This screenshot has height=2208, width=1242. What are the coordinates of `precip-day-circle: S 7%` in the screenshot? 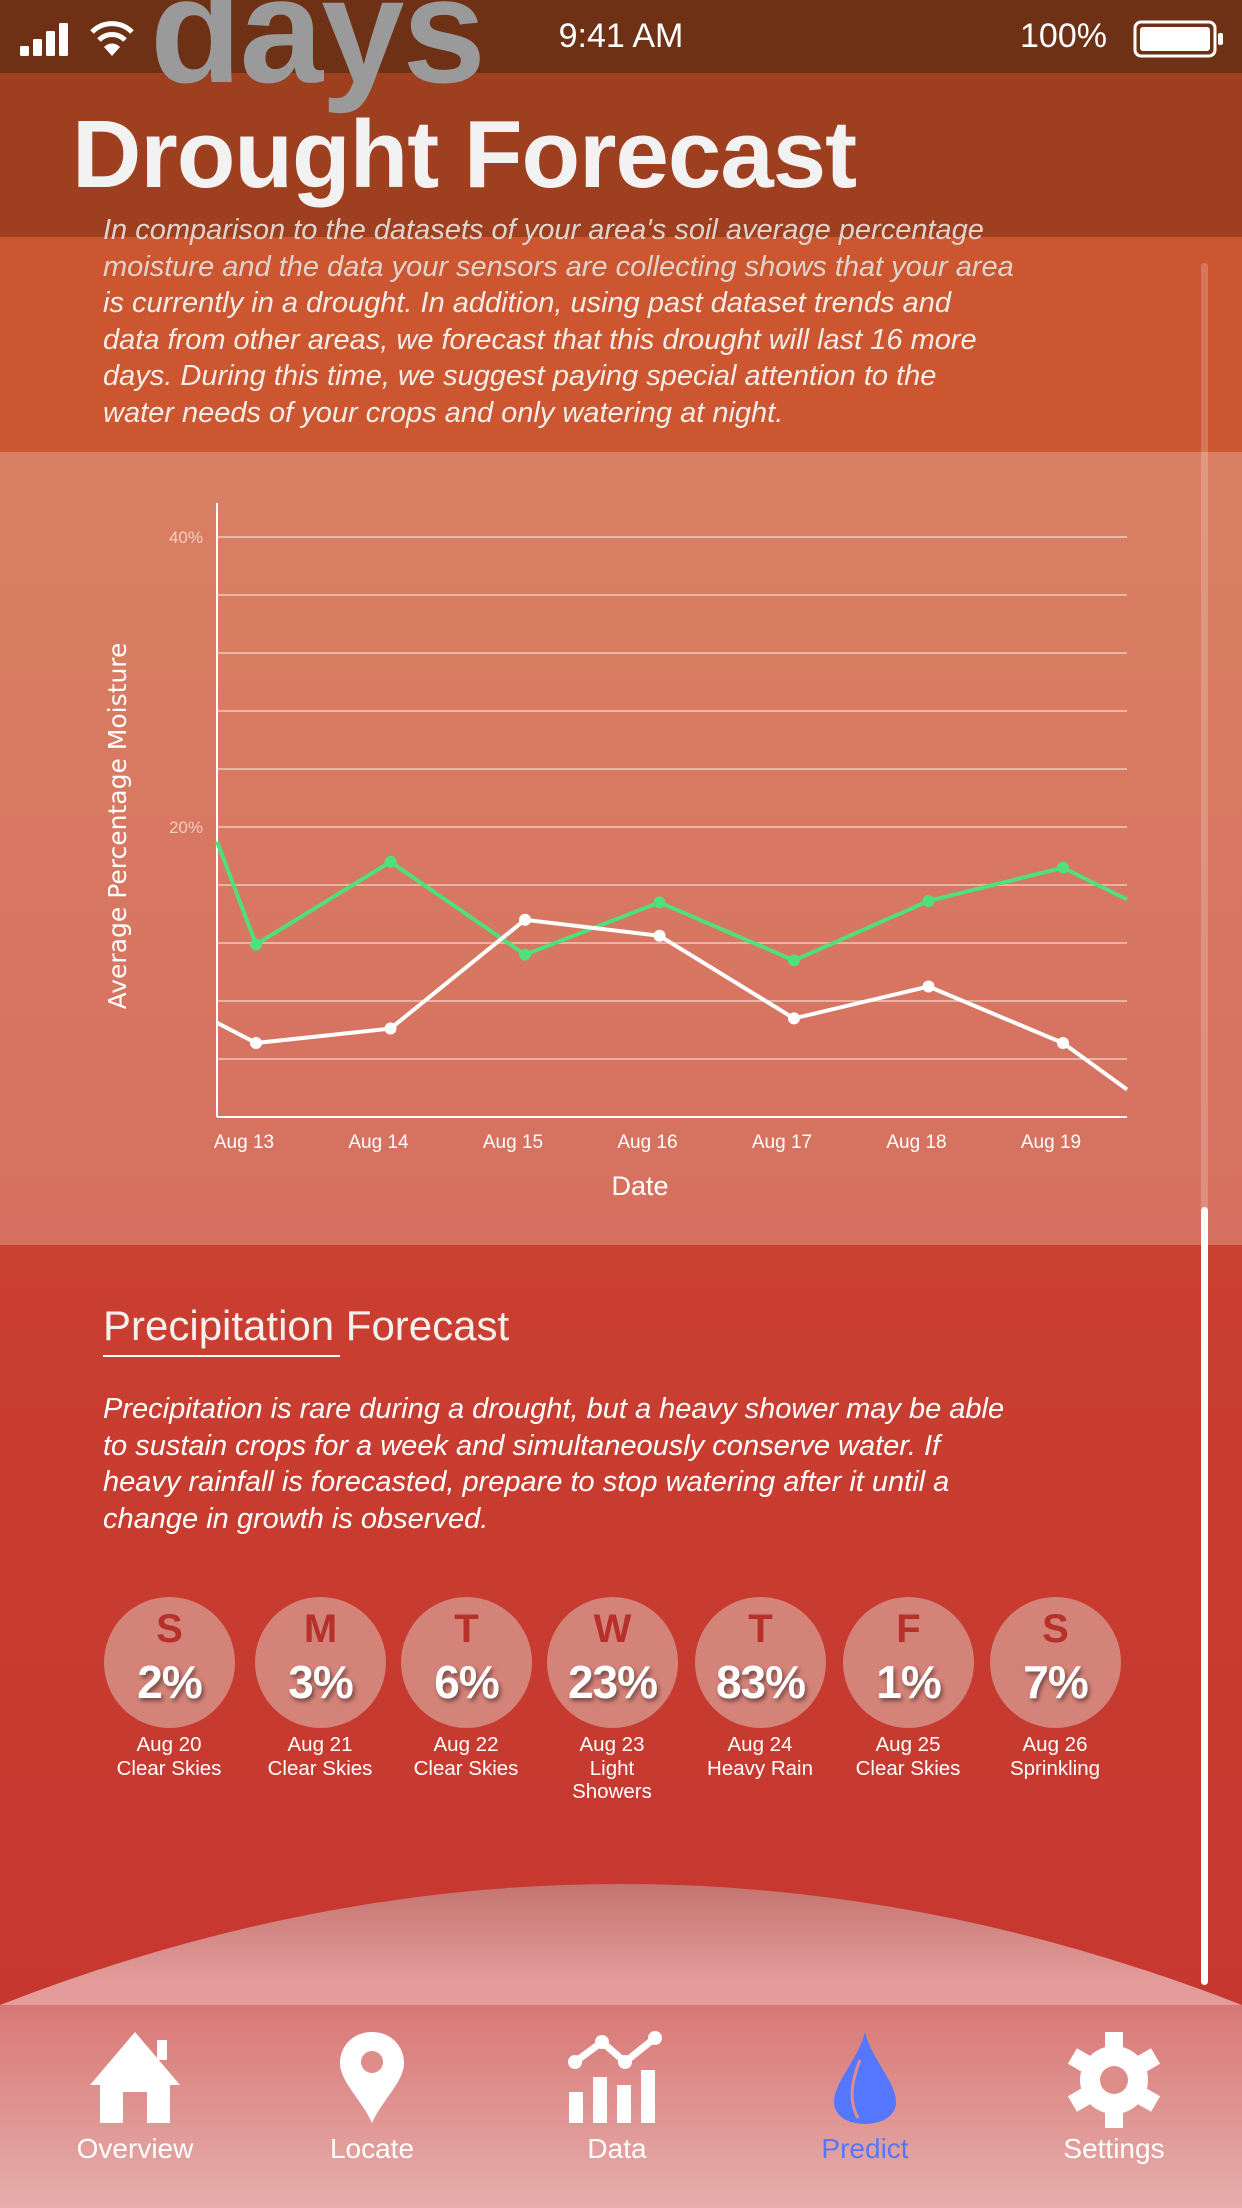 It's located at (1055, 1662).